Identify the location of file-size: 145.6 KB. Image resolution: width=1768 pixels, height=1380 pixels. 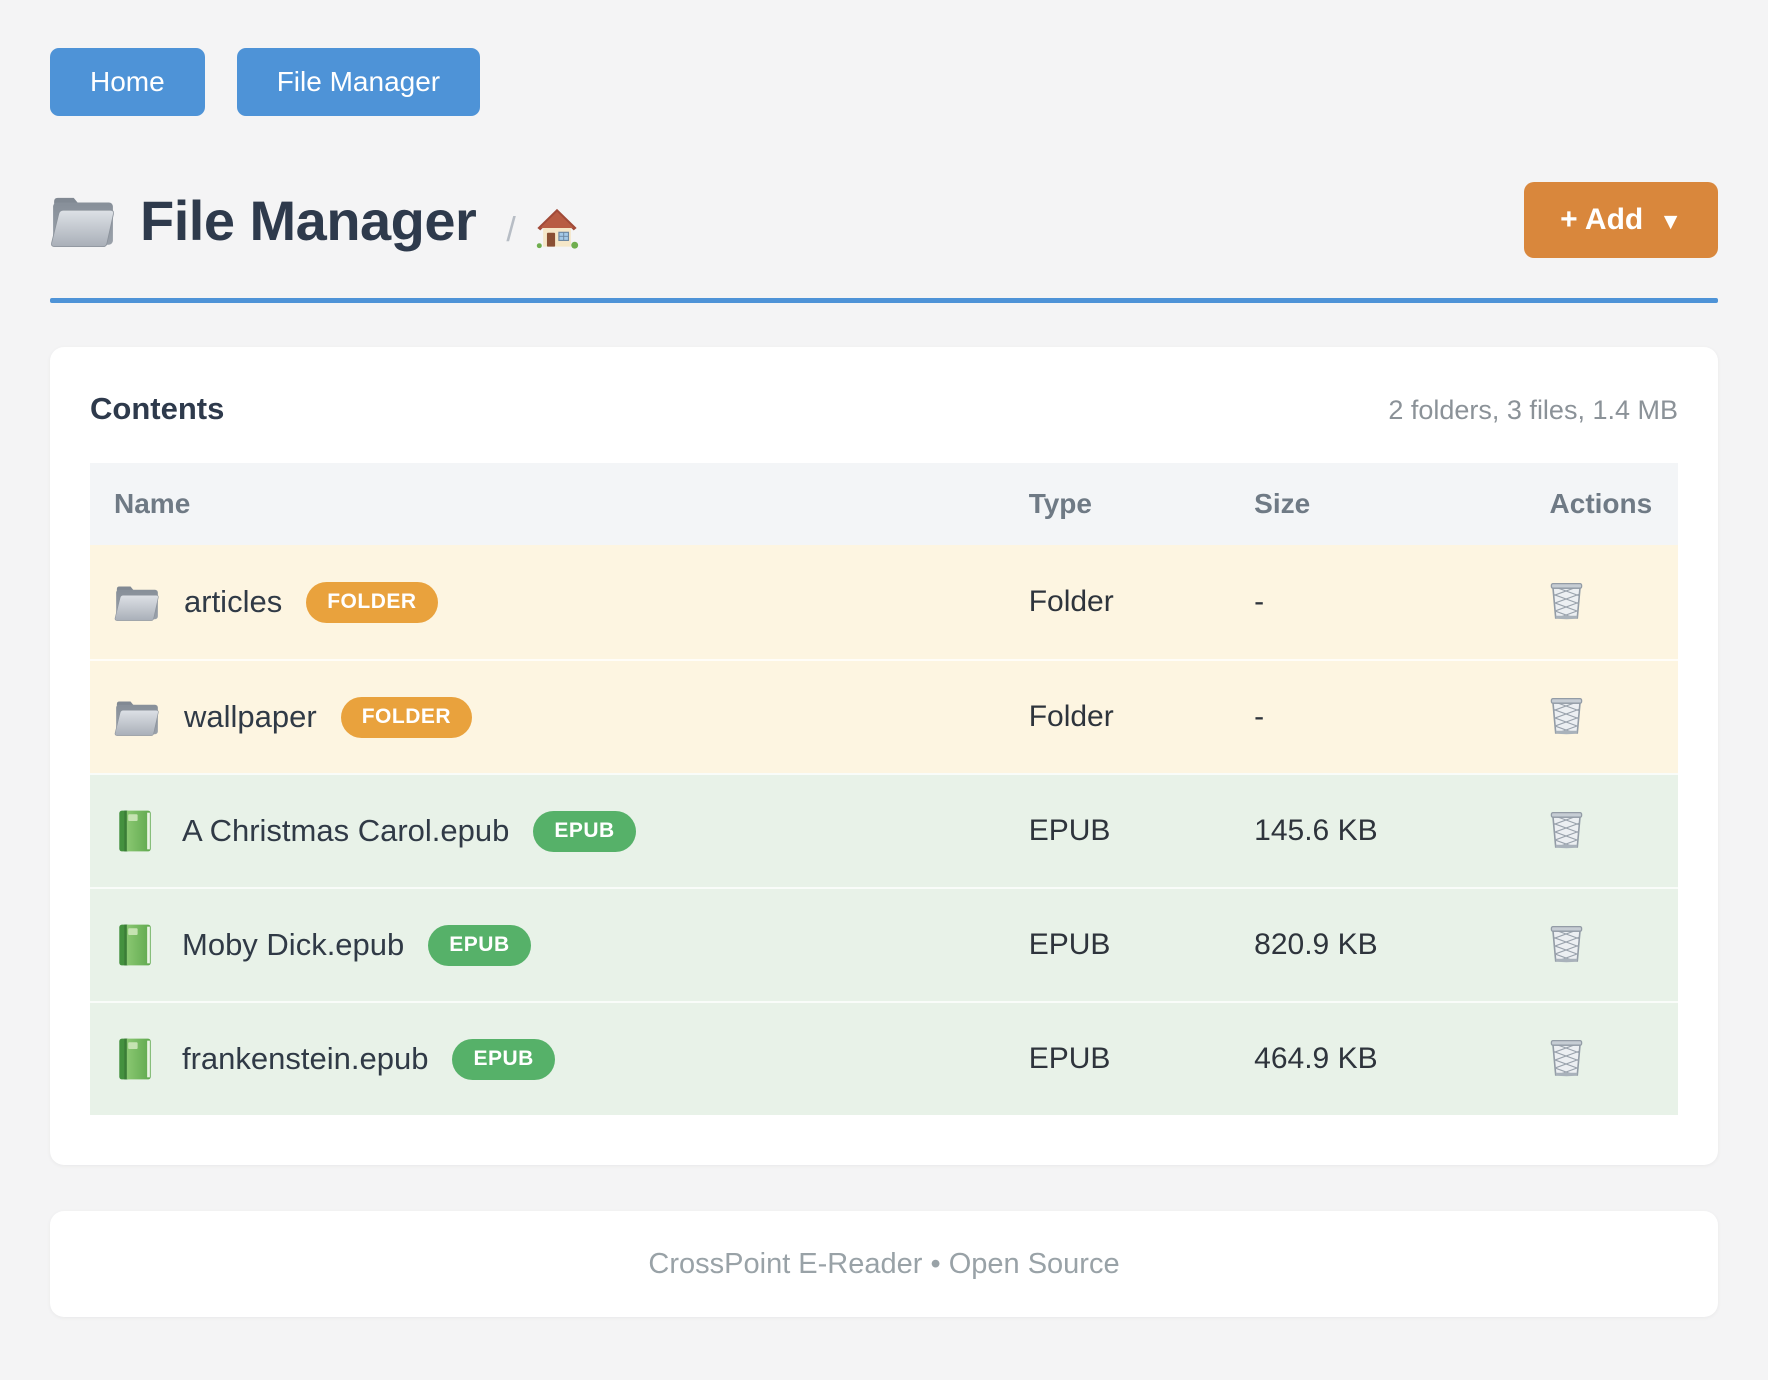
(1316, 830).